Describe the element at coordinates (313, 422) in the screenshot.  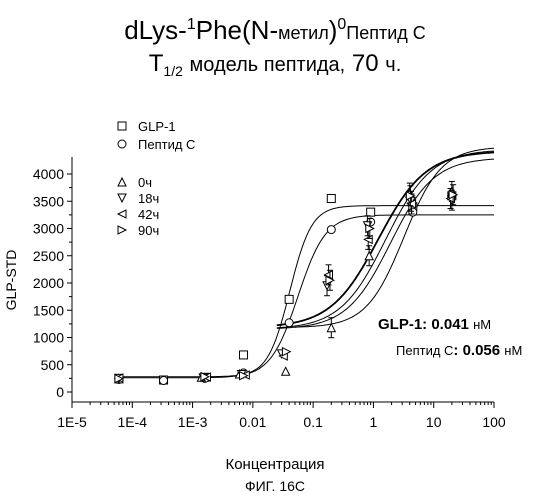
I see `x-tick-label: 0.1` at that location.